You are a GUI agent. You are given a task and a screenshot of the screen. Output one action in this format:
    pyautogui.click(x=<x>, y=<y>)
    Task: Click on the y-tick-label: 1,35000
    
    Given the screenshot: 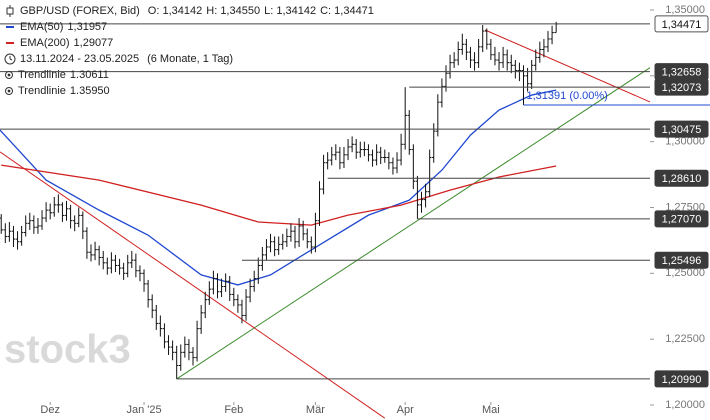 What is the action you would take?
    pyautogui.click(x=685, y=10)
    